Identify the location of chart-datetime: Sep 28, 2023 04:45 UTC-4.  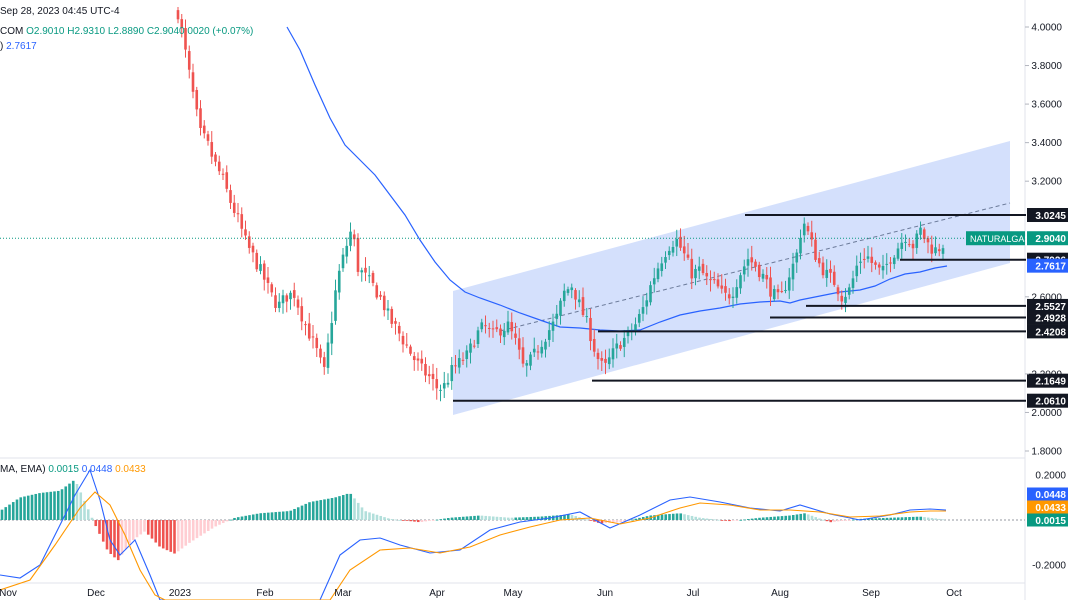
(60, 11).